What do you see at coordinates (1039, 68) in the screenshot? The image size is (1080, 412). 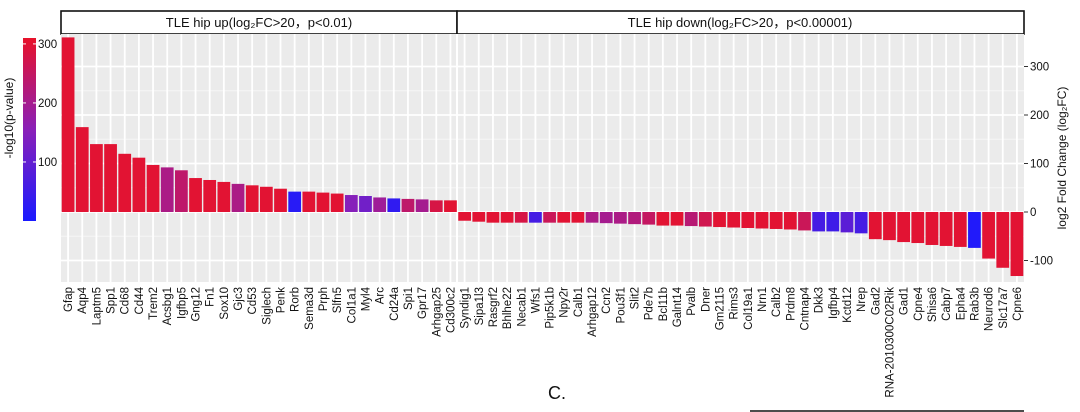 I see `y-tick-label: 300` at bounding box center [1039, 68].